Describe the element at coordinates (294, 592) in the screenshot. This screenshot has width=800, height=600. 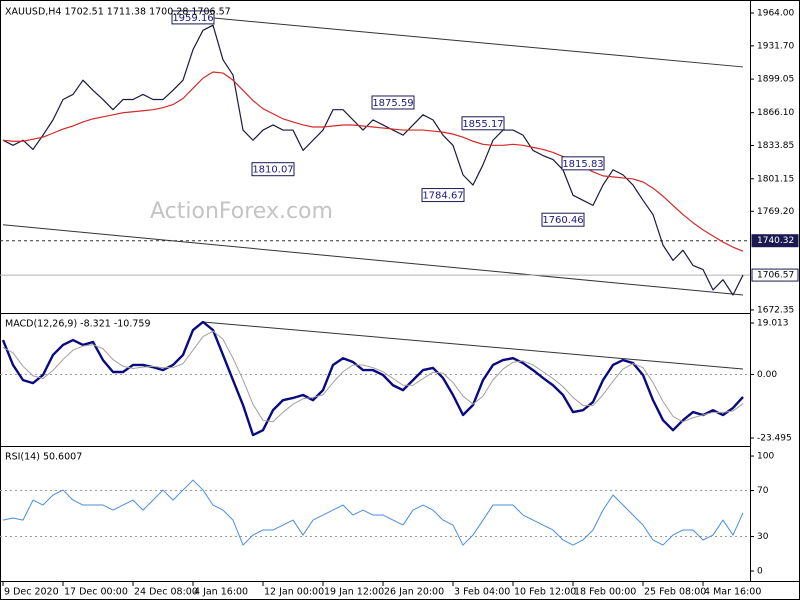
I see `x-tick-label: 12 Jan 00:00` at that location.